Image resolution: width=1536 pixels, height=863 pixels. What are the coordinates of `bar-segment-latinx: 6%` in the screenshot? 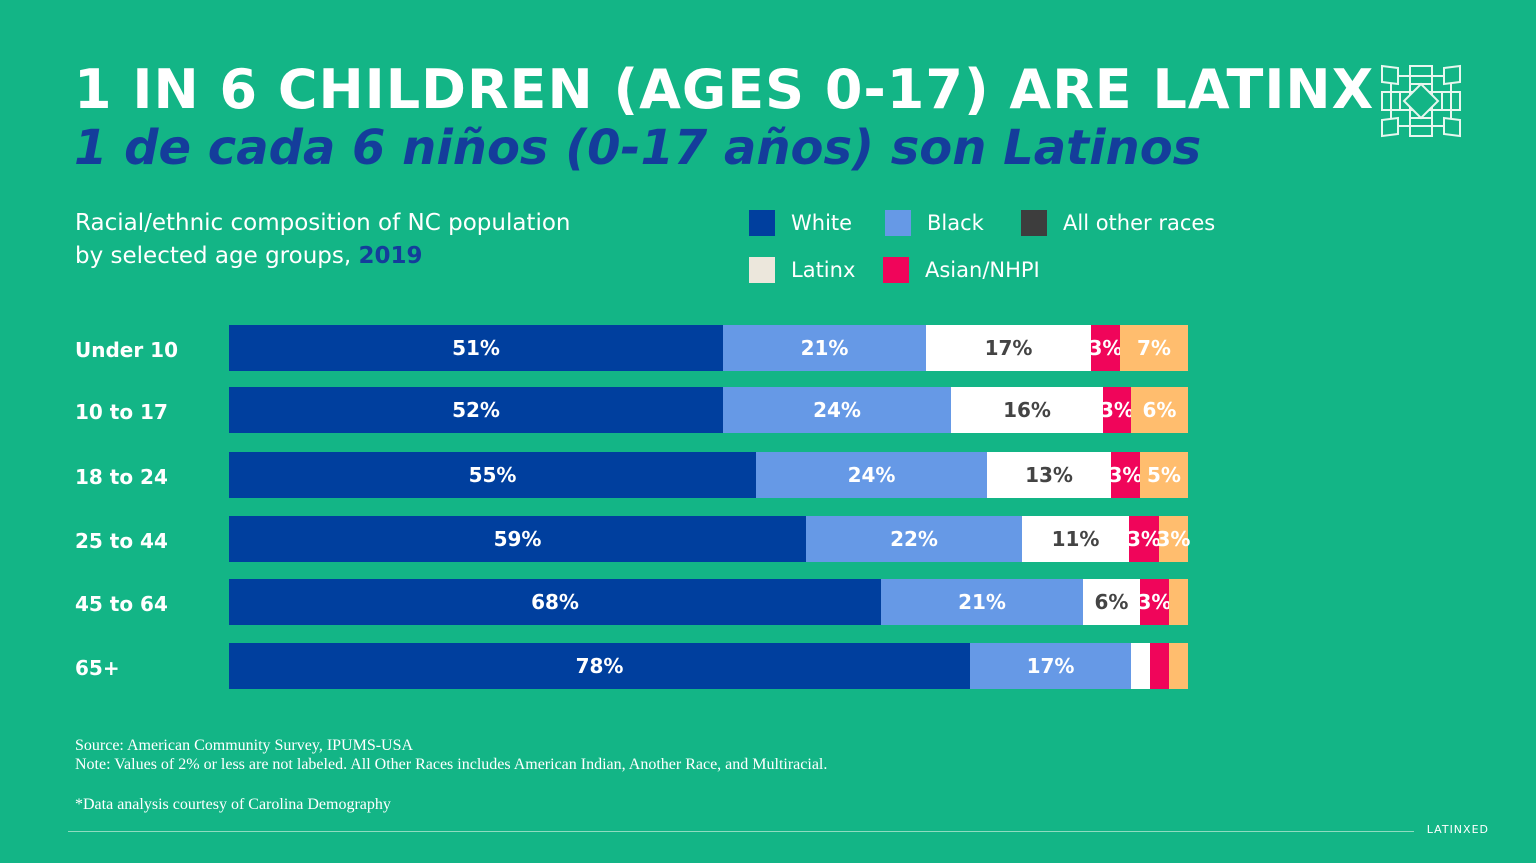 It's located at (1111, 602).